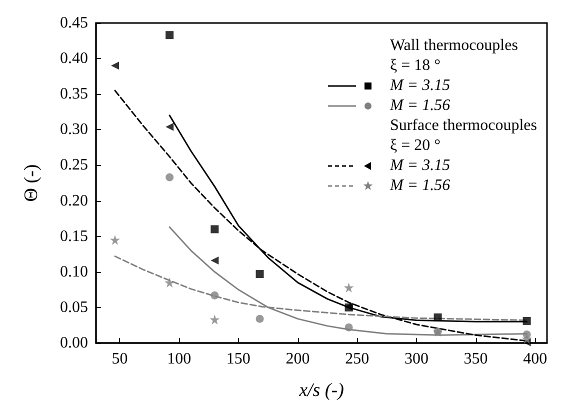 The width and height of the screenshot is (567, 417). I want to click on x-tick-label: 300, so click(416, 359).